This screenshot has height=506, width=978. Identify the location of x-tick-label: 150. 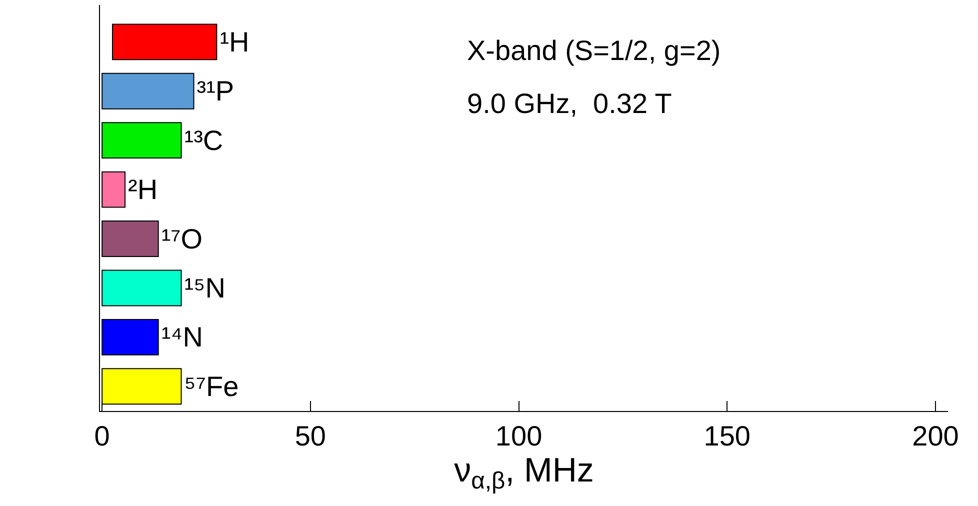
(727, 436).